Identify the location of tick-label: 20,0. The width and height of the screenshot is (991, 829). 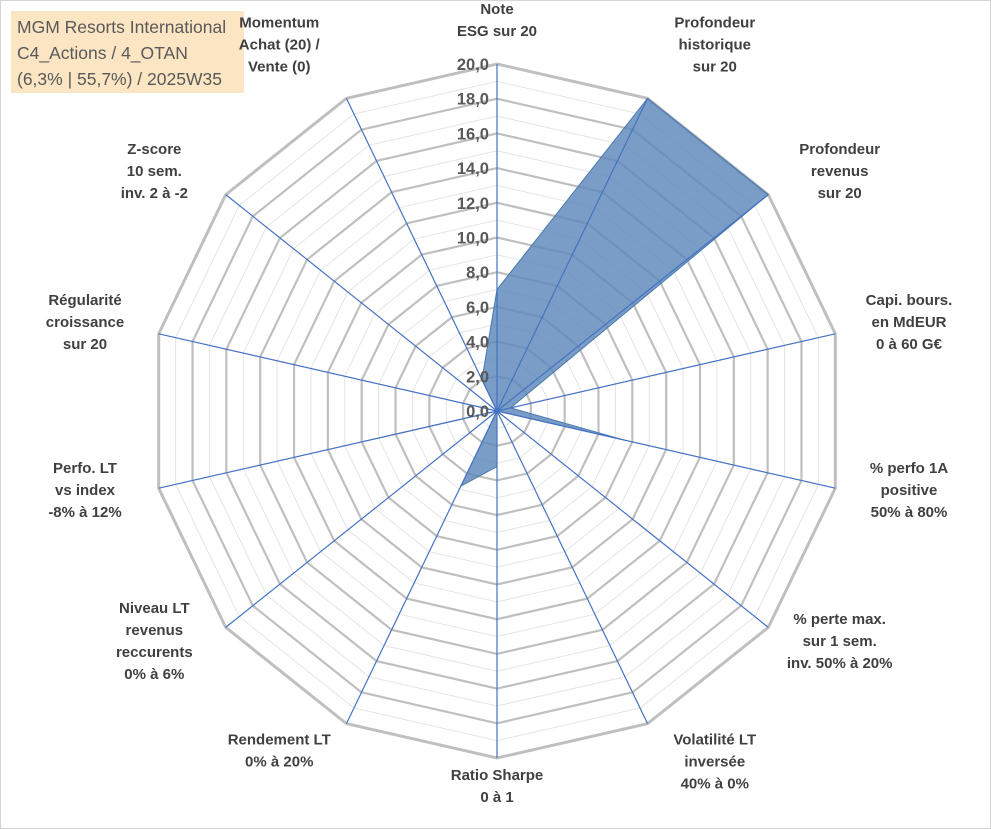
(473, 65).